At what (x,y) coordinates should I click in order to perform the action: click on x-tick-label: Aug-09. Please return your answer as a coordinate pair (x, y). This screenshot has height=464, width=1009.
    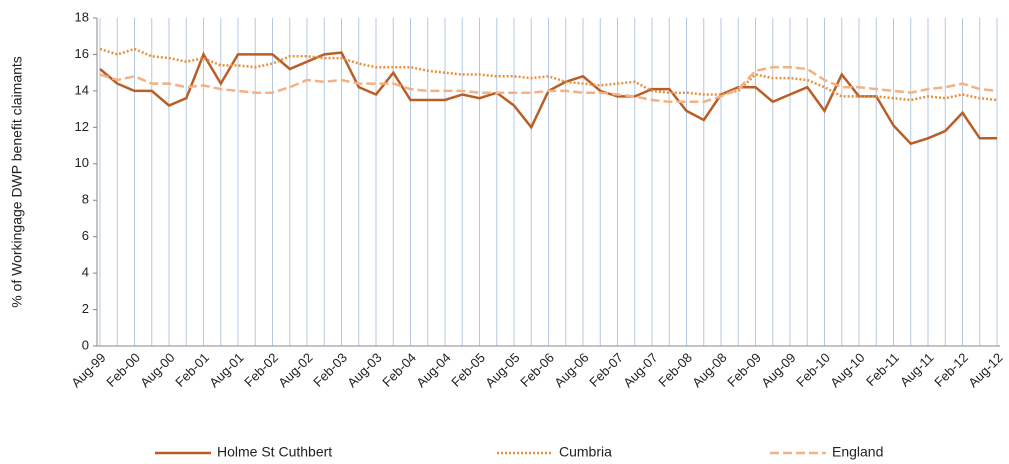
    Looking at the image, I should click on (778, 370).